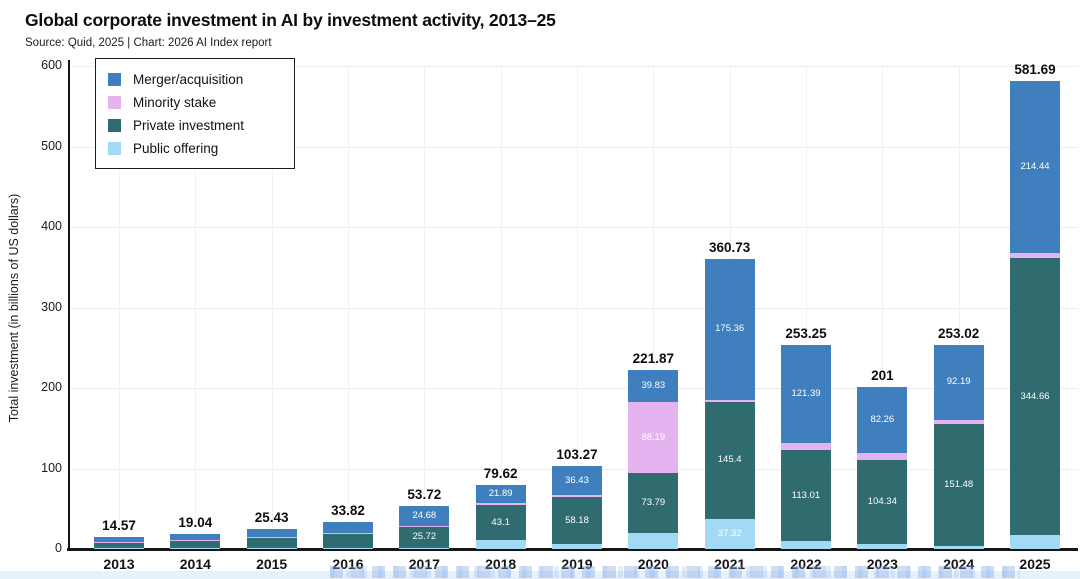  What do you see at coordinates (653, 437) in the screenshot?
I see `segment-value-label: 88.19` at bounding box center [653, 437].